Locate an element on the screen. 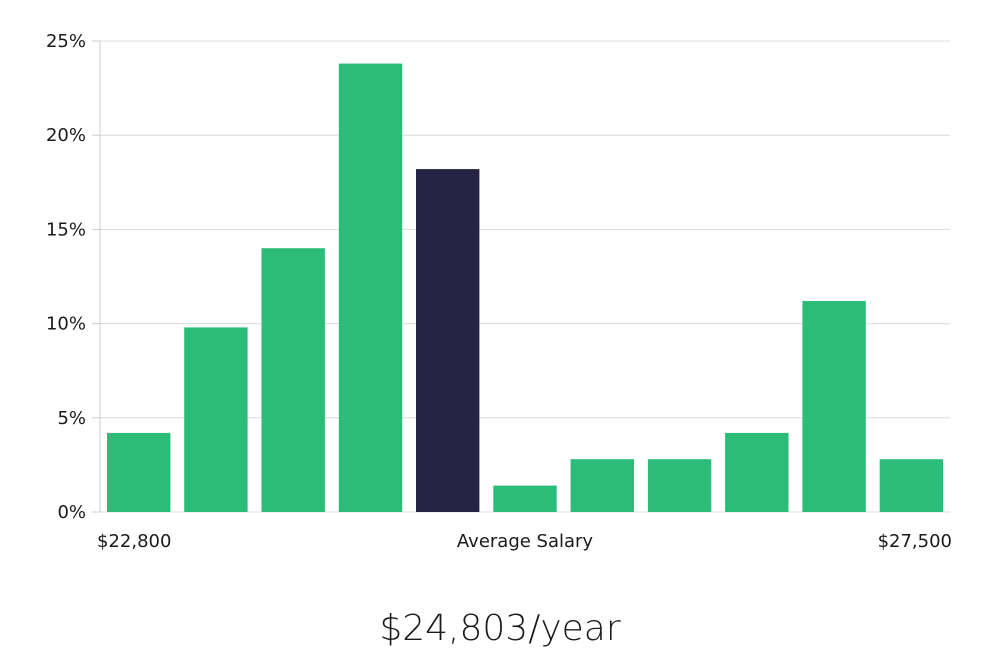 This screenshot has width=1000, height=660. y-tick-label: 20% is located at coordinates (66, 135).